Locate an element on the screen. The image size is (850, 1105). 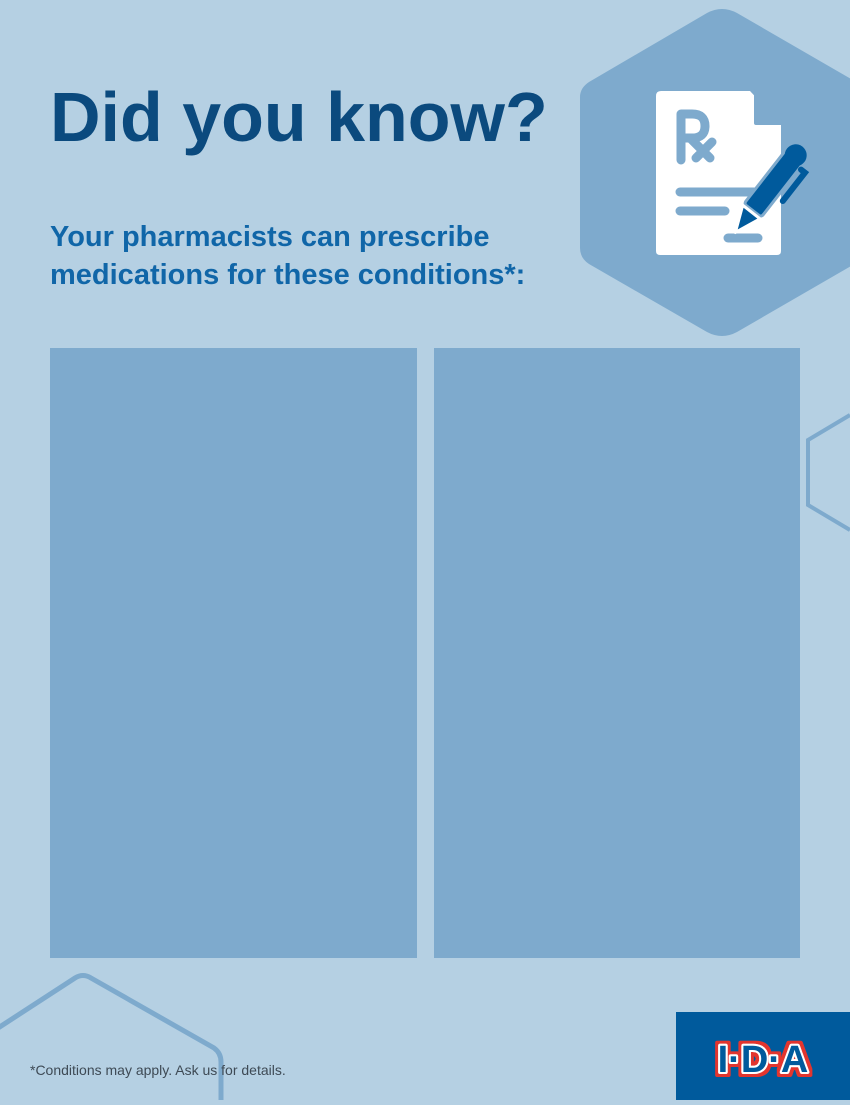
page-title: Did you know? is located at coordinates (299, 117).